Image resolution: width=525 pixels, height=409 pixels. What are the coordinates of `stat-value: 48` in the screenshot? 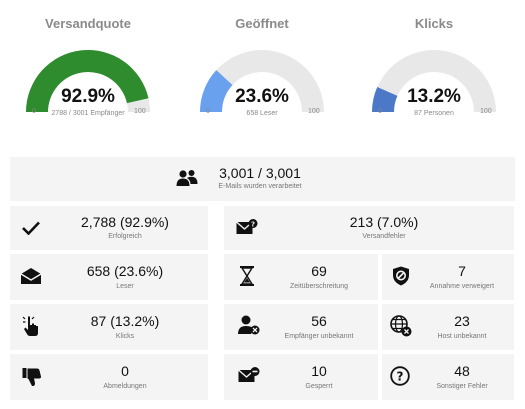 It's located at (462, 371).